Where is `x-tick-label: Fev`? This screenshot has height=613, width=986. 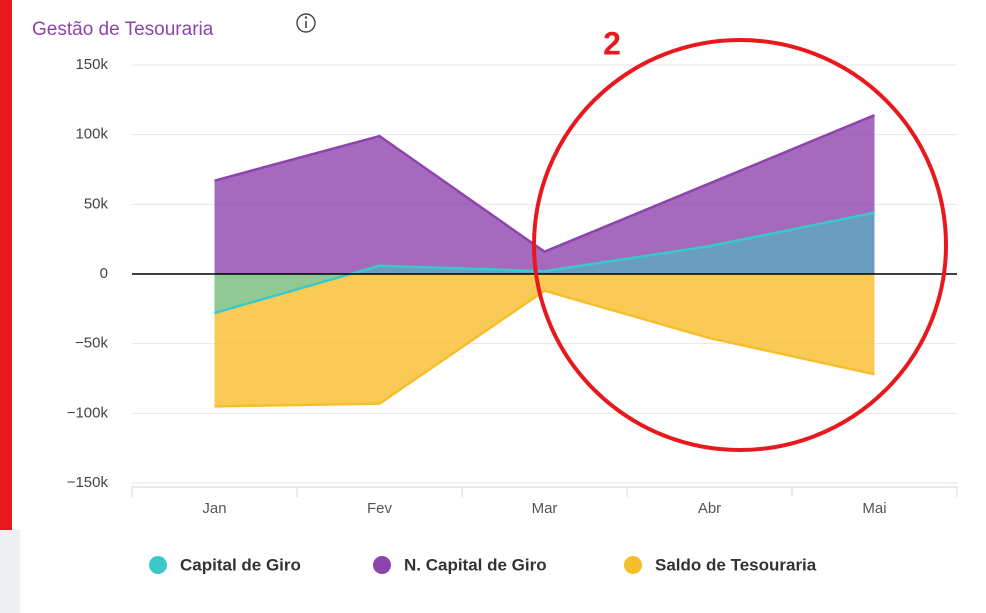
x-tick-label: Fev is located at coordinates (380, 508).